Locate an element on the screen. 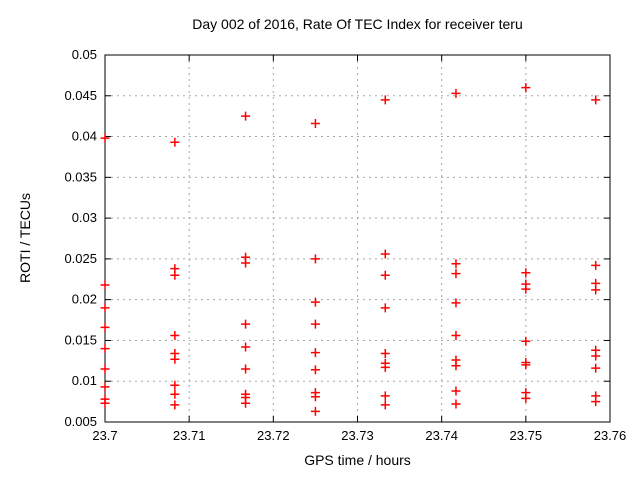  y-tick-label: 0.03 is located at coordinates (84, 217).